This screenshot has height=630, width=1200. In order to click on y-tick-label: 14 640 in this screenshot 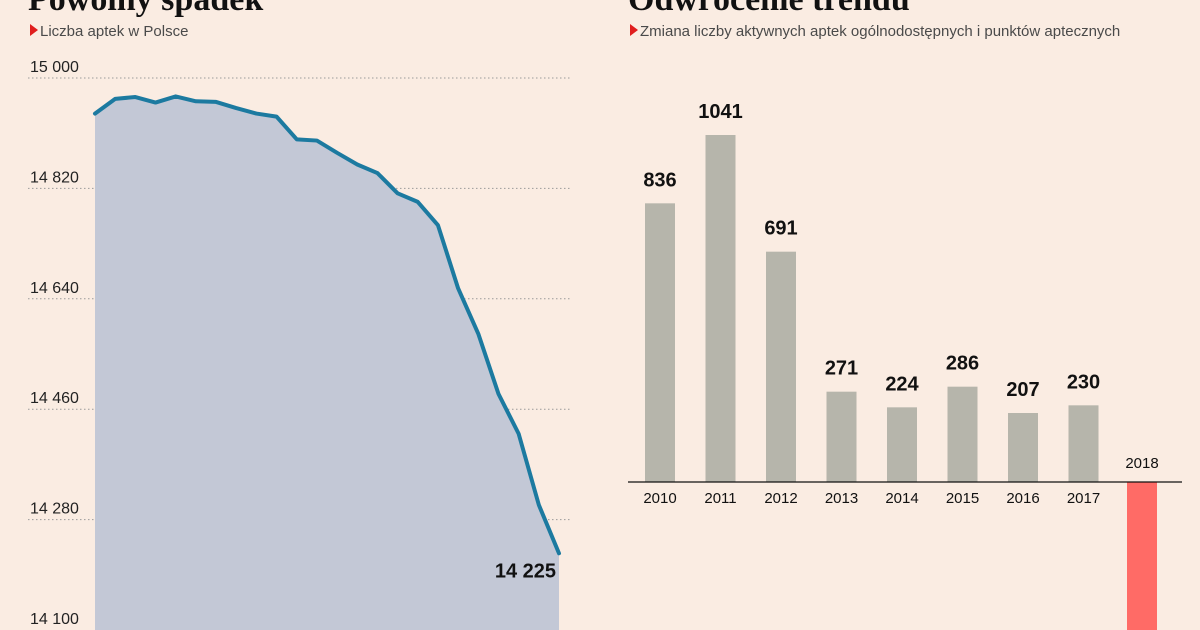, I will do `click(54, 288)`.